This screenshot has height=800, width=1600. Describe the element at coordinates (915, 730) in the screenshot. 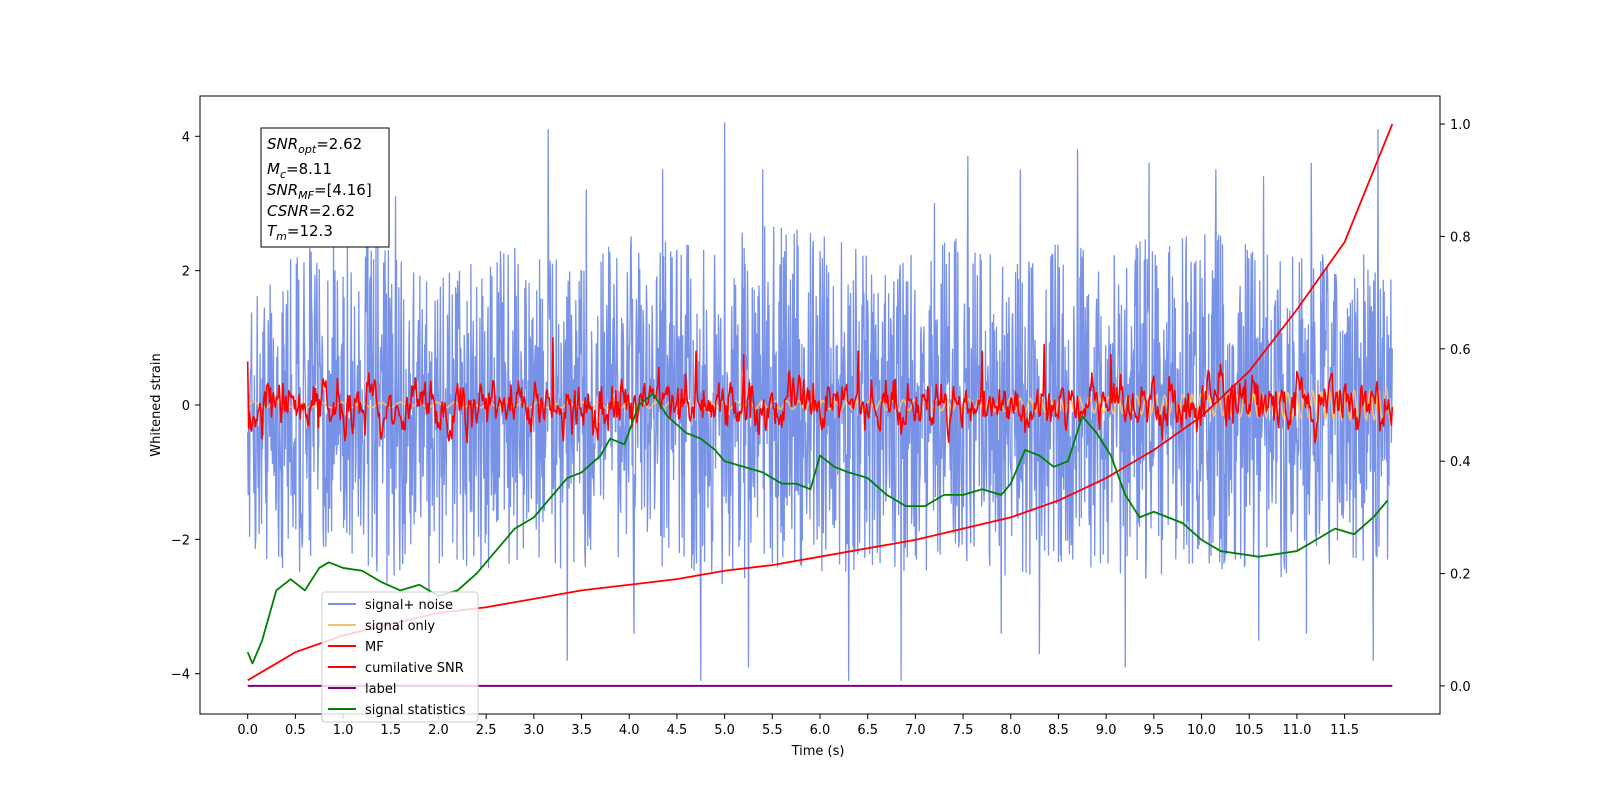

I see `x-tick-label: 7.0` at that location.